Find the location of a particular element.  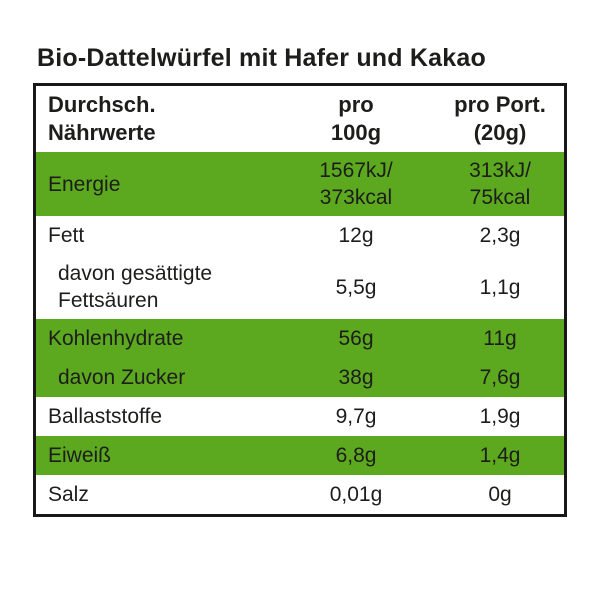

value-per-portion: 0g is located at coordinates (500, 494).